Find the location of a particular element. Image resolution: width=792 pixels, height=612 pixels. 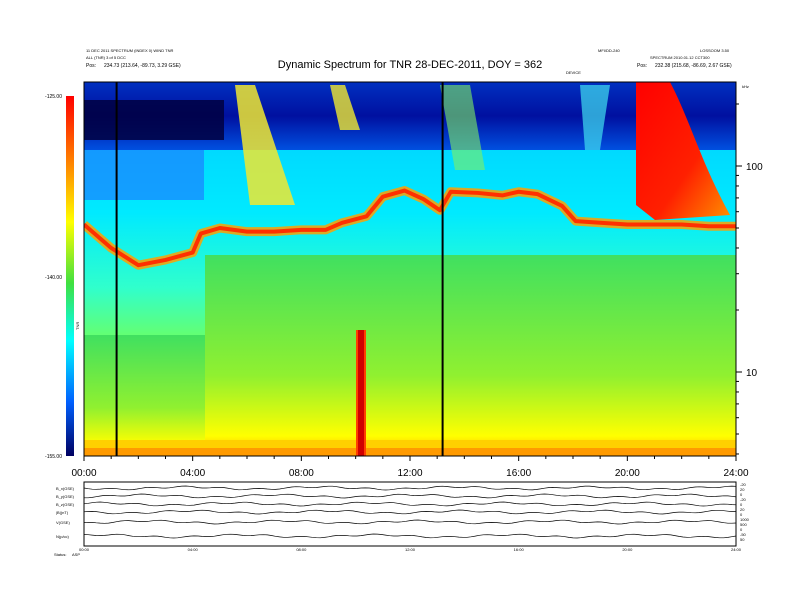

time-tick-label: 00:00 is located at coordinates (83, 473).